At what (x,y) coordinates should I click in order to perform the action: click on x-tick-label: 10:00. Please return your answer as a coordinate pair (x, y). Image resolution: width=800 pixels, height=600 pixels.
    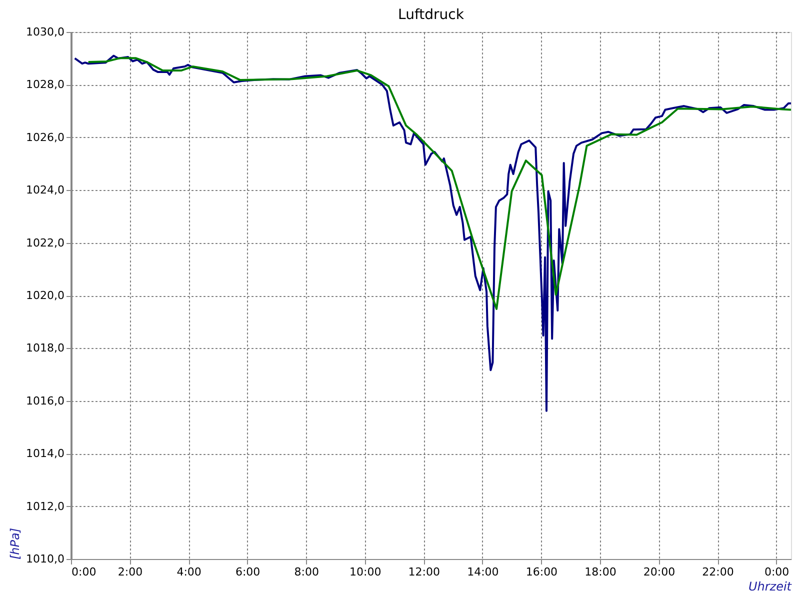
    Looking at the image, I should click on (366, 572).